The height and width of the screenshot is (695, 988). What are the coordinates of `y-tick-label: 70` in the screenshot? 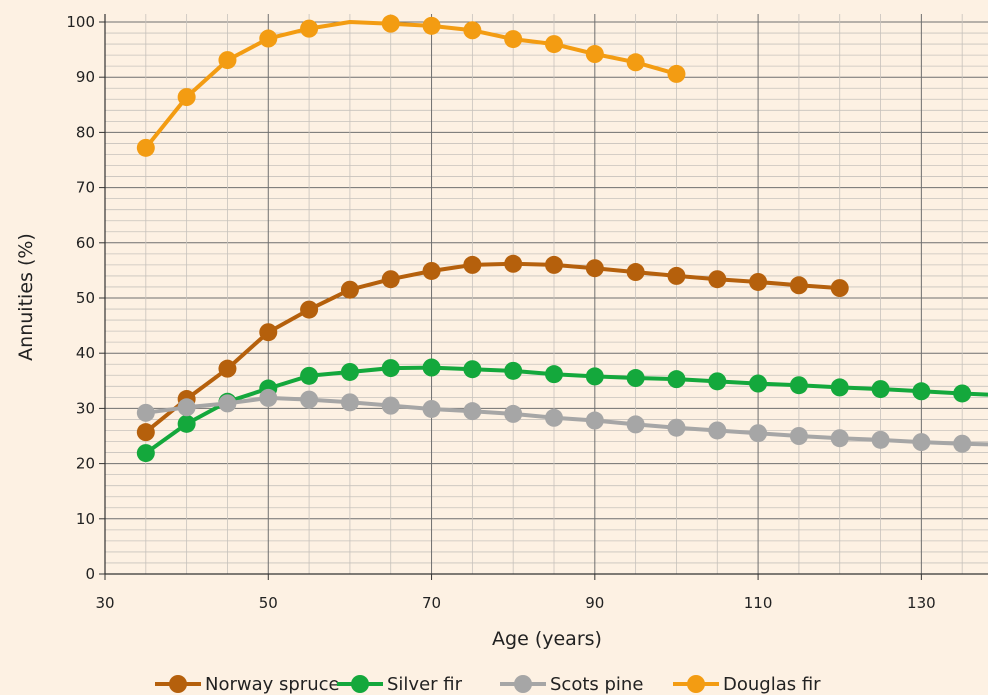 It's located at (85, 188).